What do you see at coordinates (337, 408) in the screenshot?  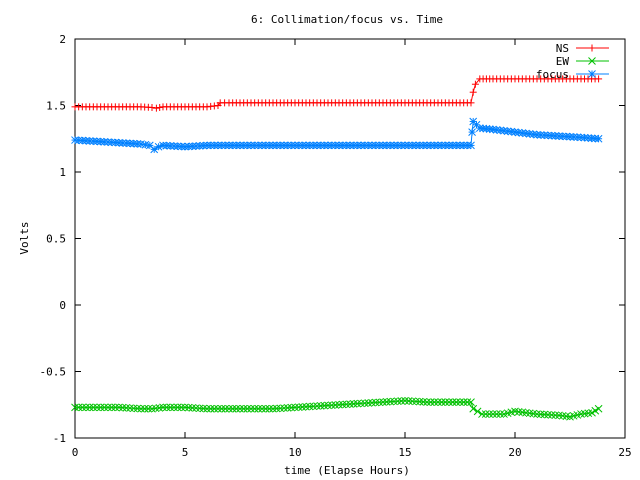 I see `series-ew` at bounding box center [337, 408].